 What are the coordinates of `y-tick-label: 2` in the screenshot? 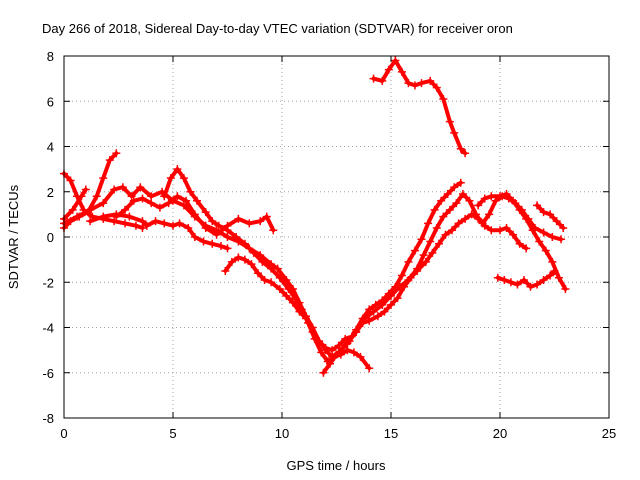 It's located at (50, 192).